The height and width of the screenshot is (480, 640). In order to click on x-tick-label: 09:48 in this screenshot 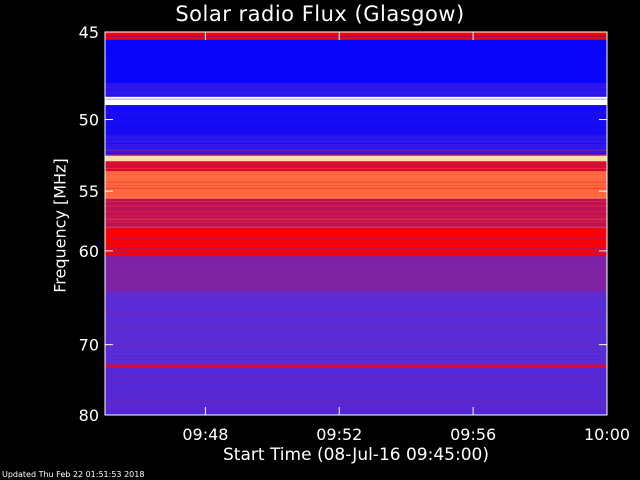, I will do `click(205, 434)`.